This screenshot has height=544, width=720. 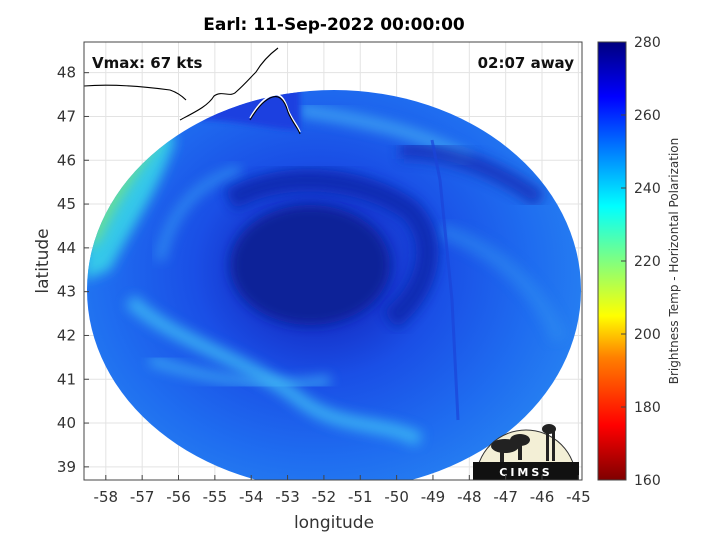 What do you see at coordinates (647, 481) in the screenshot?
I see `colorbar-tick-label: 160` at bounding box center [647, 481].